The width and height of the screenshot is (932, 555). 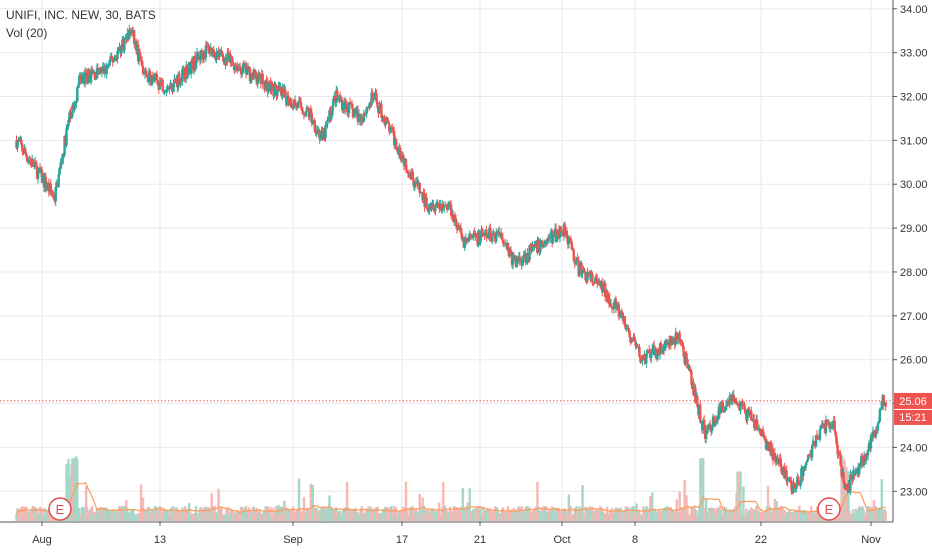 I want to click on symbol-title: UNIFI, INC. NEW, 30, BATS, so click(x=81, y=15).